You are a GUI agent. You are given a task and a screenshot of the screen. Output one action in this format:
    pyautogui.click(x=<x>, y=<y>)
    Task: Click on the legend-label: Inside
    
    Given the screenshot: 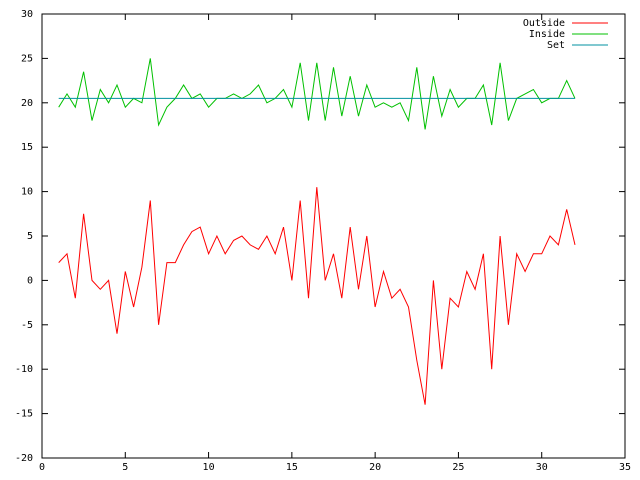 What is the action you would take?
    pyautogui.click(x=547, y=34)
    